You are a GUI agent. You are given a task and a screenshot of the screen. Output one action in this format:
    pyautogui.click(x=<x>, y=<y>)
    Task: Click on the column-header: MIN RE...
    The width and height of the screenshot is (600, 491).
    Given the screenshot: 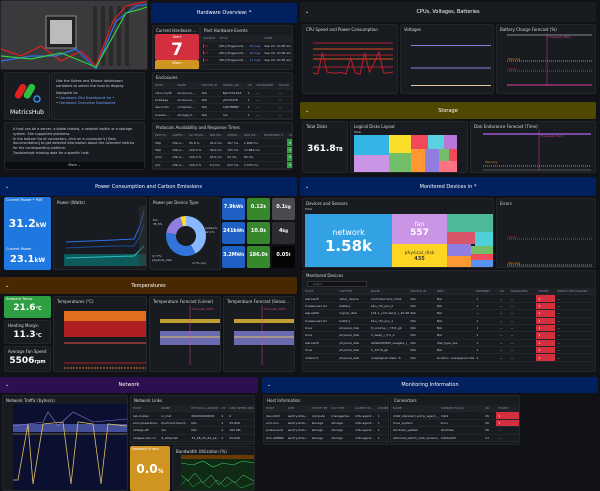 What is the action you would take?
    pyautogui.click(x=216, y=136)
    